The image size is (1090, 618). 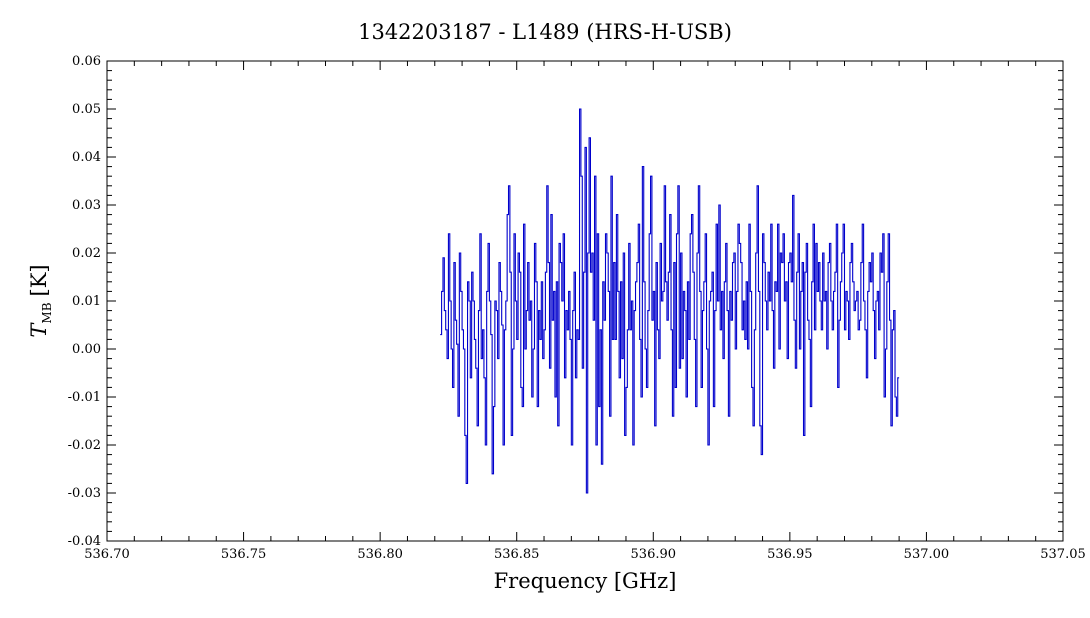 I want to click on y-tick-label: 0.06, so click(x=86, y=61).